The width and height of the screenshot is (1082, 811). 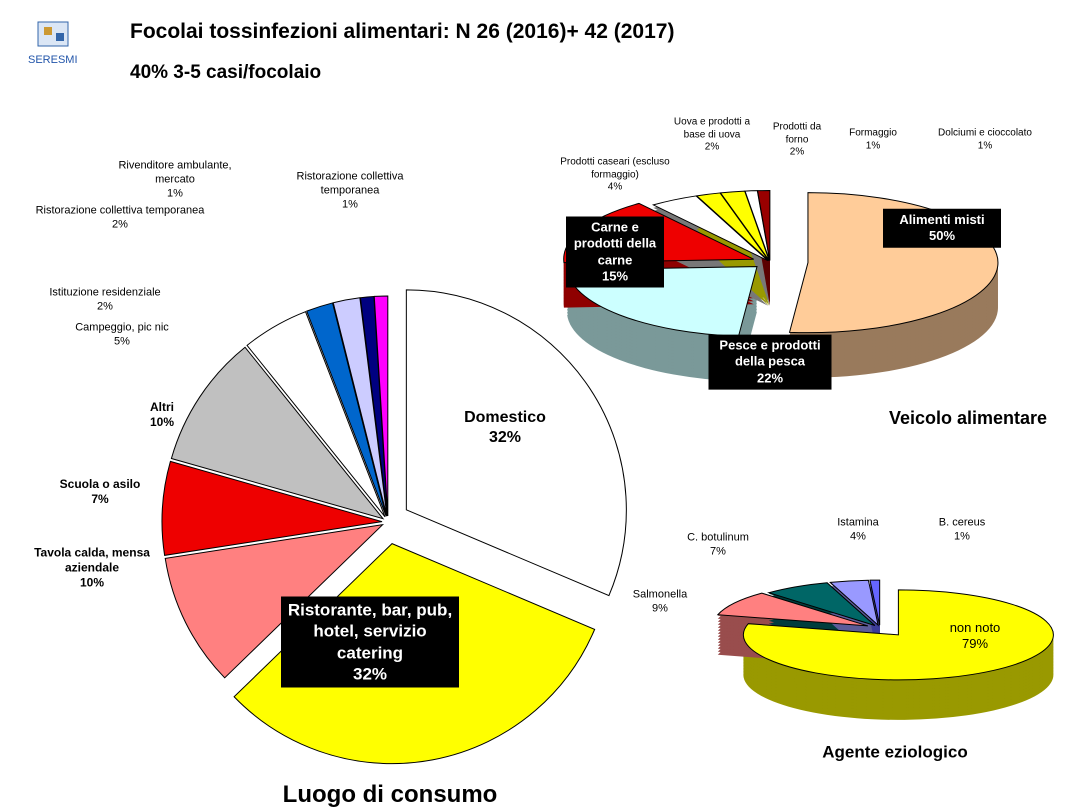 I want to click on slice-label: Pesce e prodotti della pesca 22%, so click(x=770, y=362).